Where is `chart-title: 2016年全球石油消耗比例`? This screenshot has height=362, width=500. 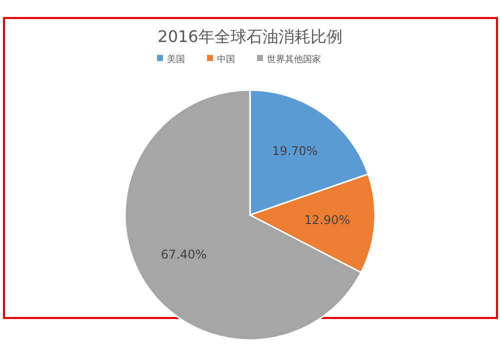 chart-title: 2016年全球石油消耗比例 is located at coordinates (250, 36).